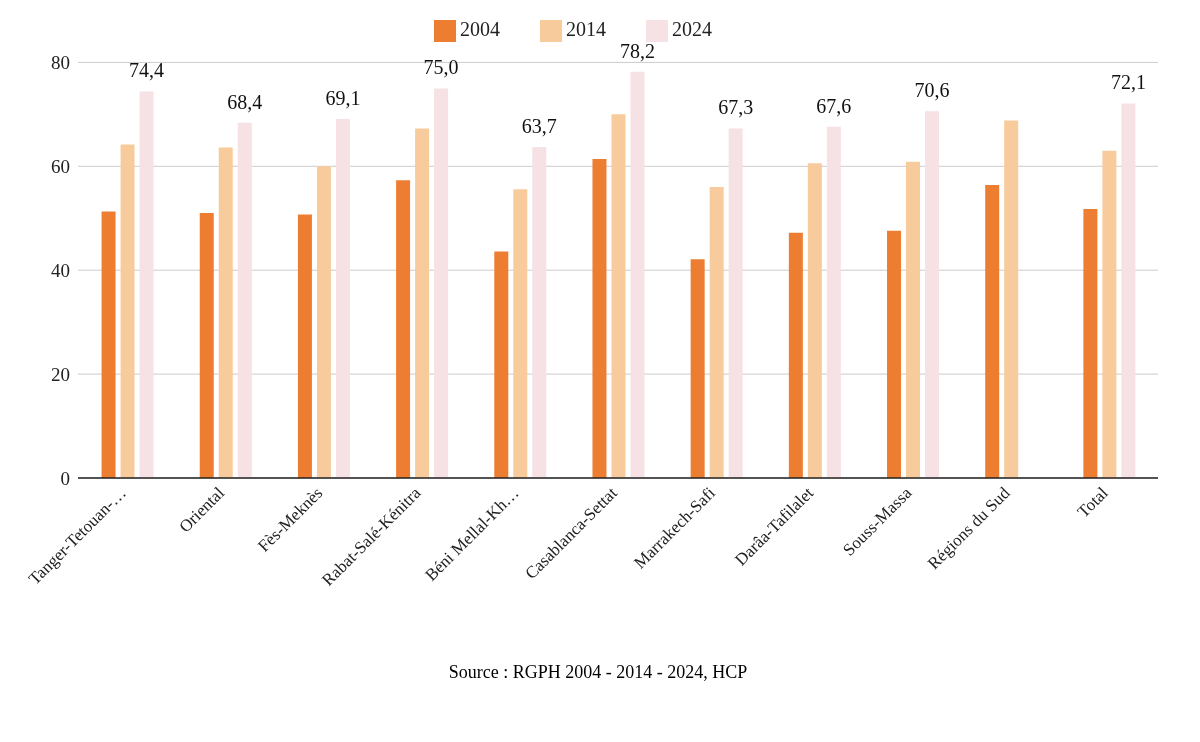 This screenshot has height=742, width=1200. What do you see at coordinates (60, 270) in the screenshot?
I see `y-tick-label: 40` at bounding box center [60, 270].